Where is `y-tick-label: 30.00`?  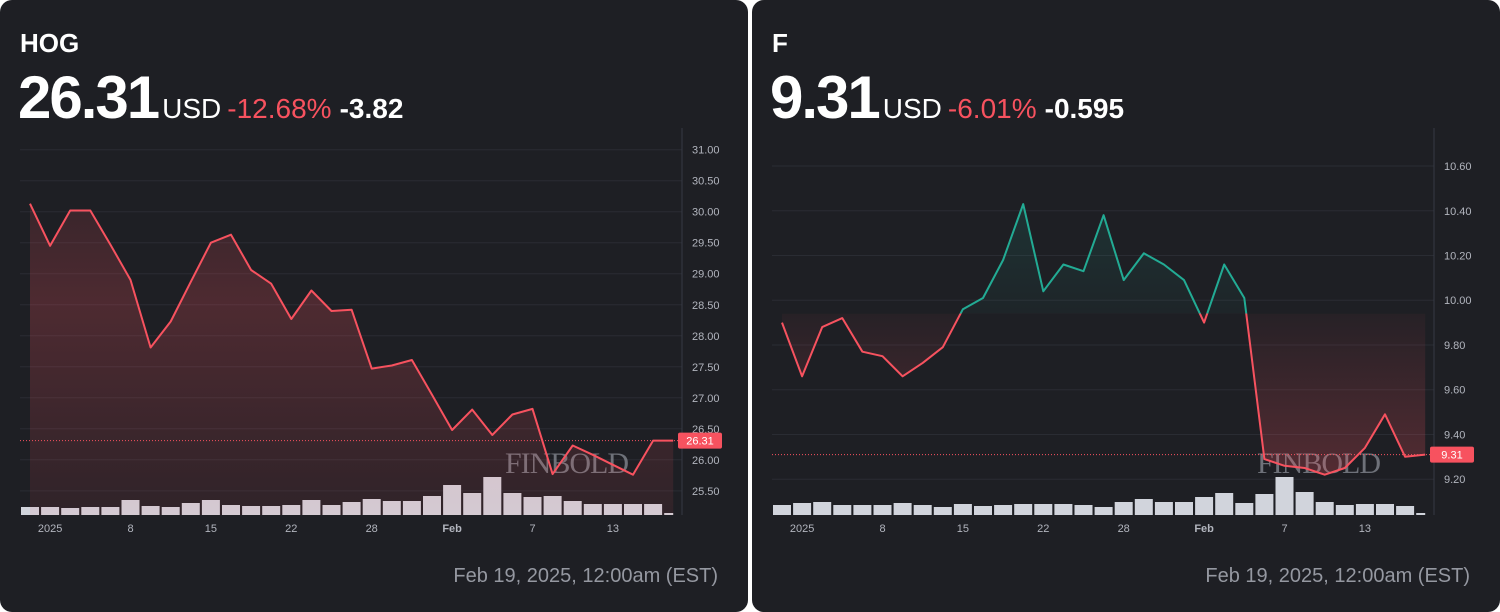
y-tick-label: 30.00 is located at coordinates (706, 213).